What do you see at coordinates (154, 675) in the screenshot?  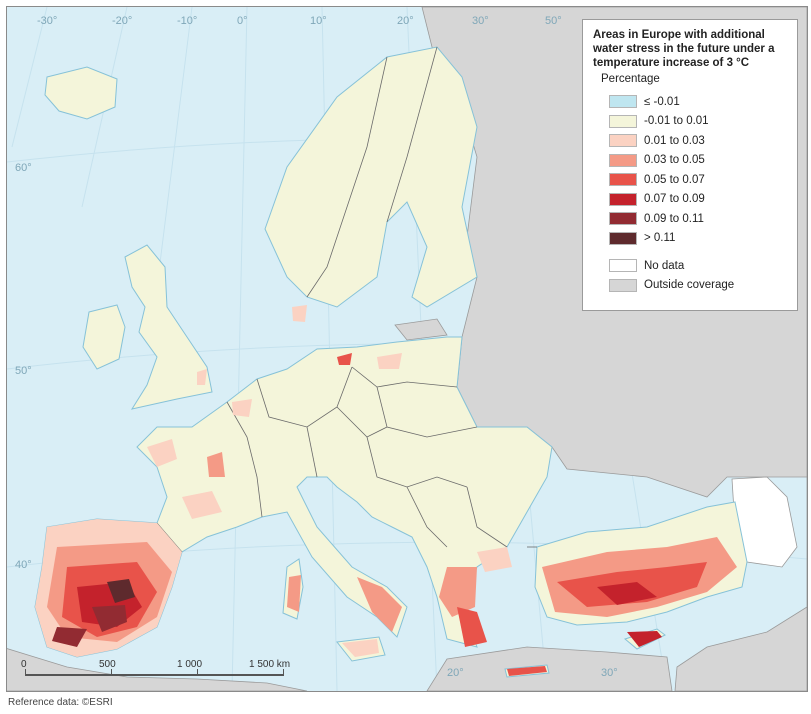 I see `scale-line` at bounding box center [154, 675].